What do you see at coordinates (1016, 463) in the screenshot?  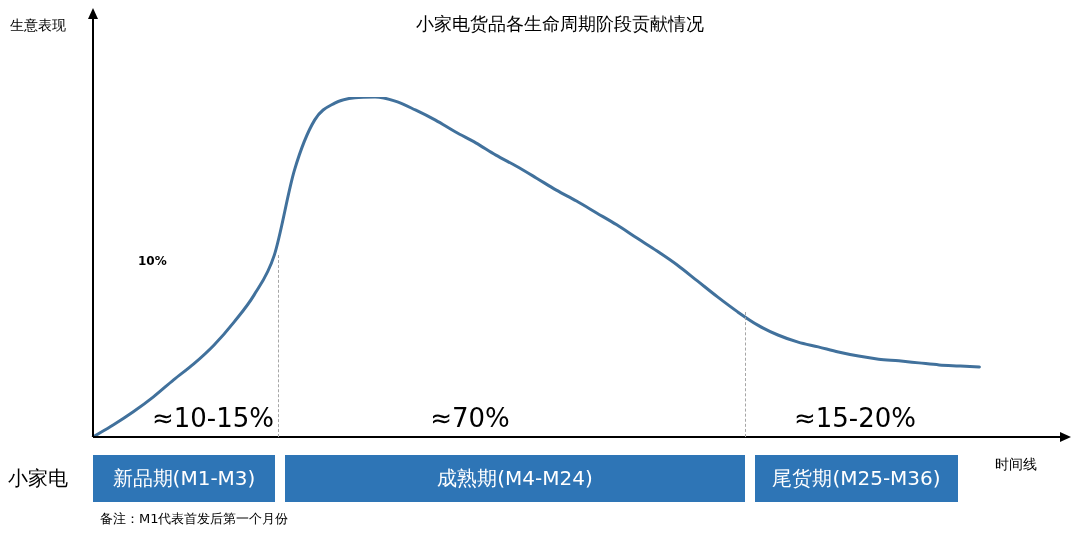 I see `x-axis-title: 时间线` at bounding box center [1016, 463].